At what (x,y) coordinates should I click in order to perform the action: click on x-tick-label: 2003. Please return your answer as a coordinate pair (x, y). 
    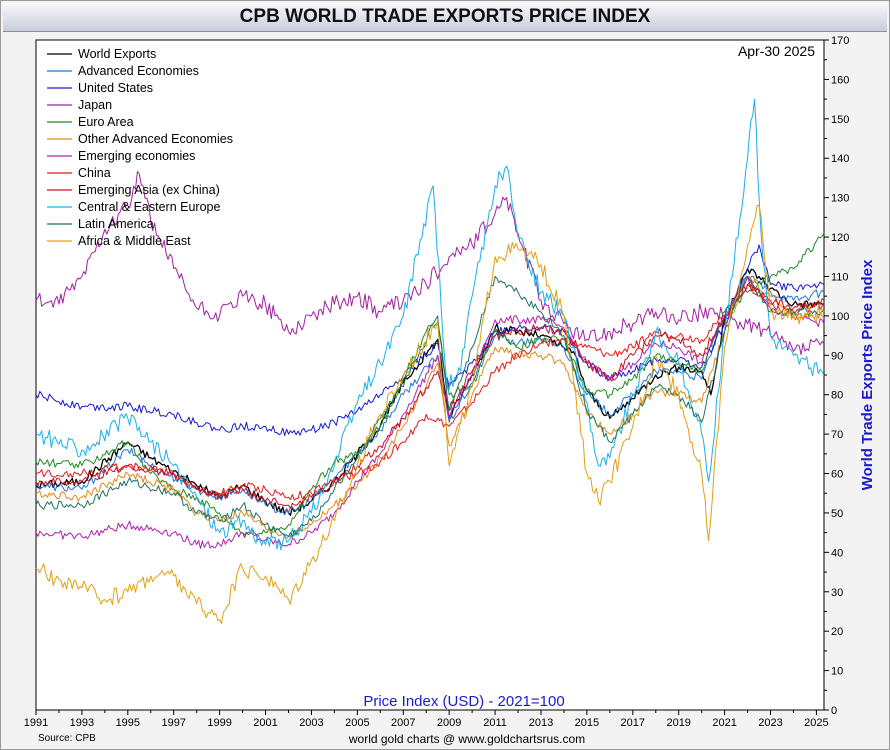
    Looking at the image, I should click on (311, 723).